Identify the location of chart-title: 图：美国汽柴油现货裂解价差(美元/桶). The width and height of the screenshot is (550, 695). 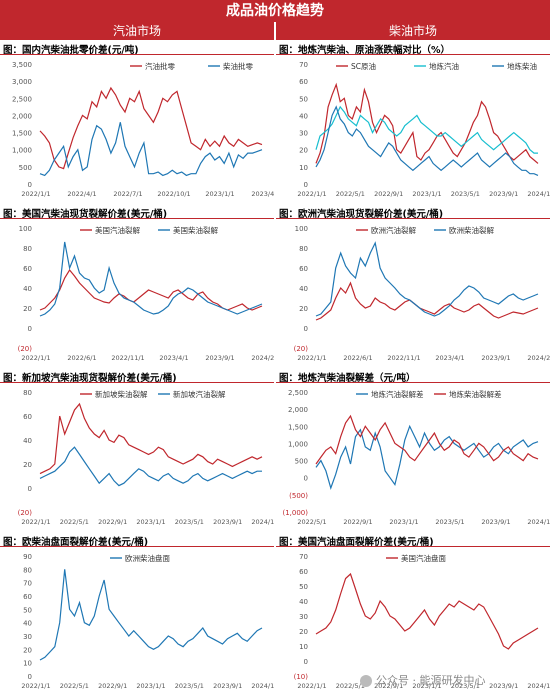
(85, 214).